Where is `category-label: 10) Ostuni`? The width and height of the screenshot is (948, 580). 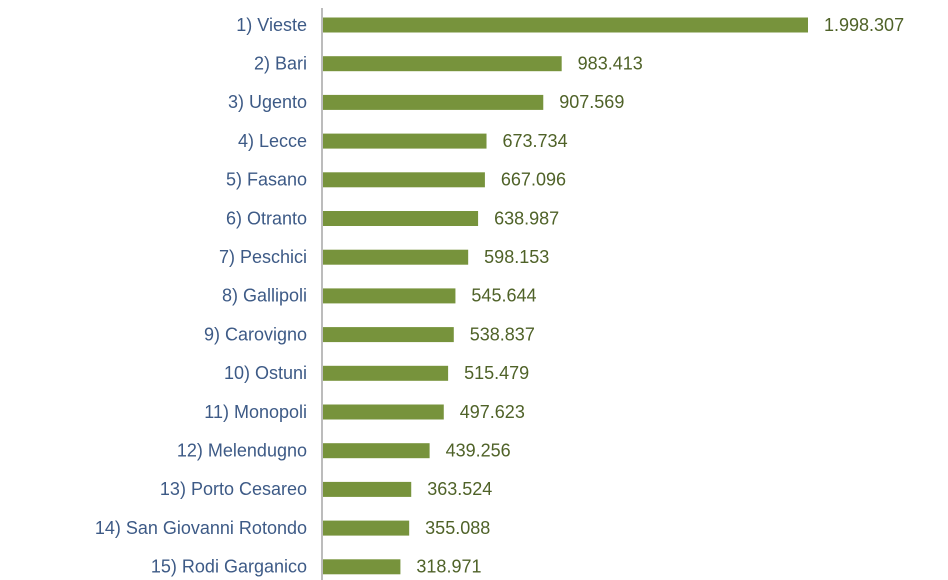 category-label: 10) Ostuni is located at coordinates (265, 373).